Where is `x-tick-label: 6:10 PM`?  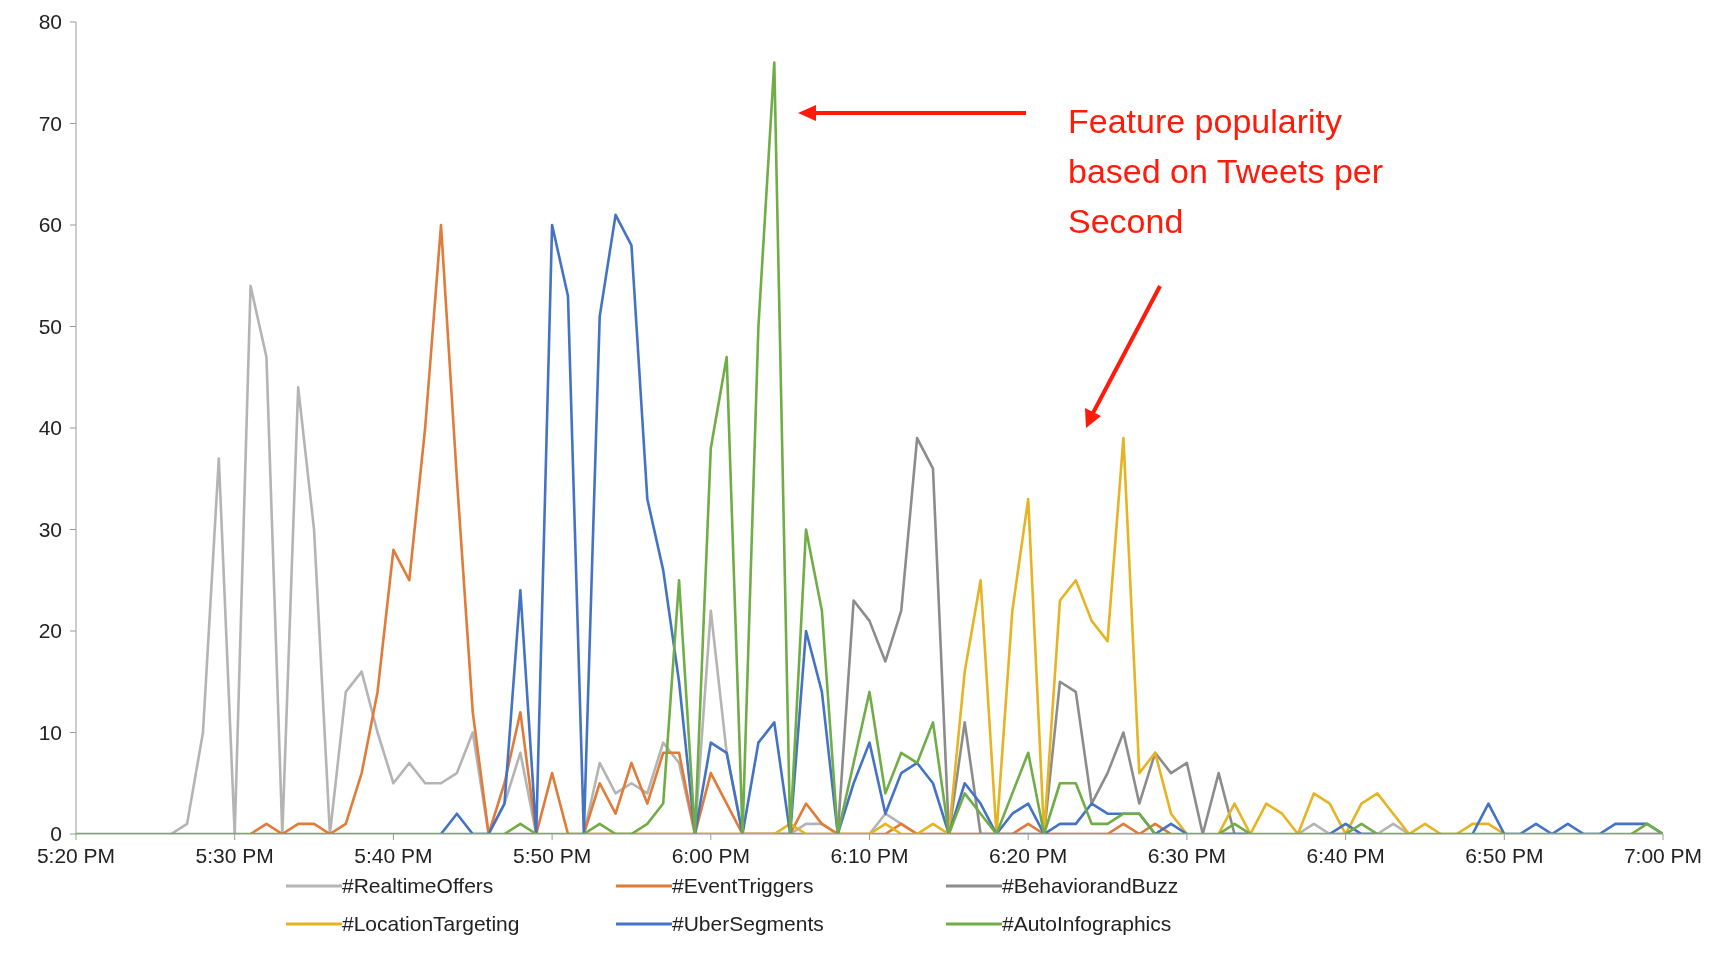 x-tick-label: 6:10 PM is located at coordinates (869, 855).